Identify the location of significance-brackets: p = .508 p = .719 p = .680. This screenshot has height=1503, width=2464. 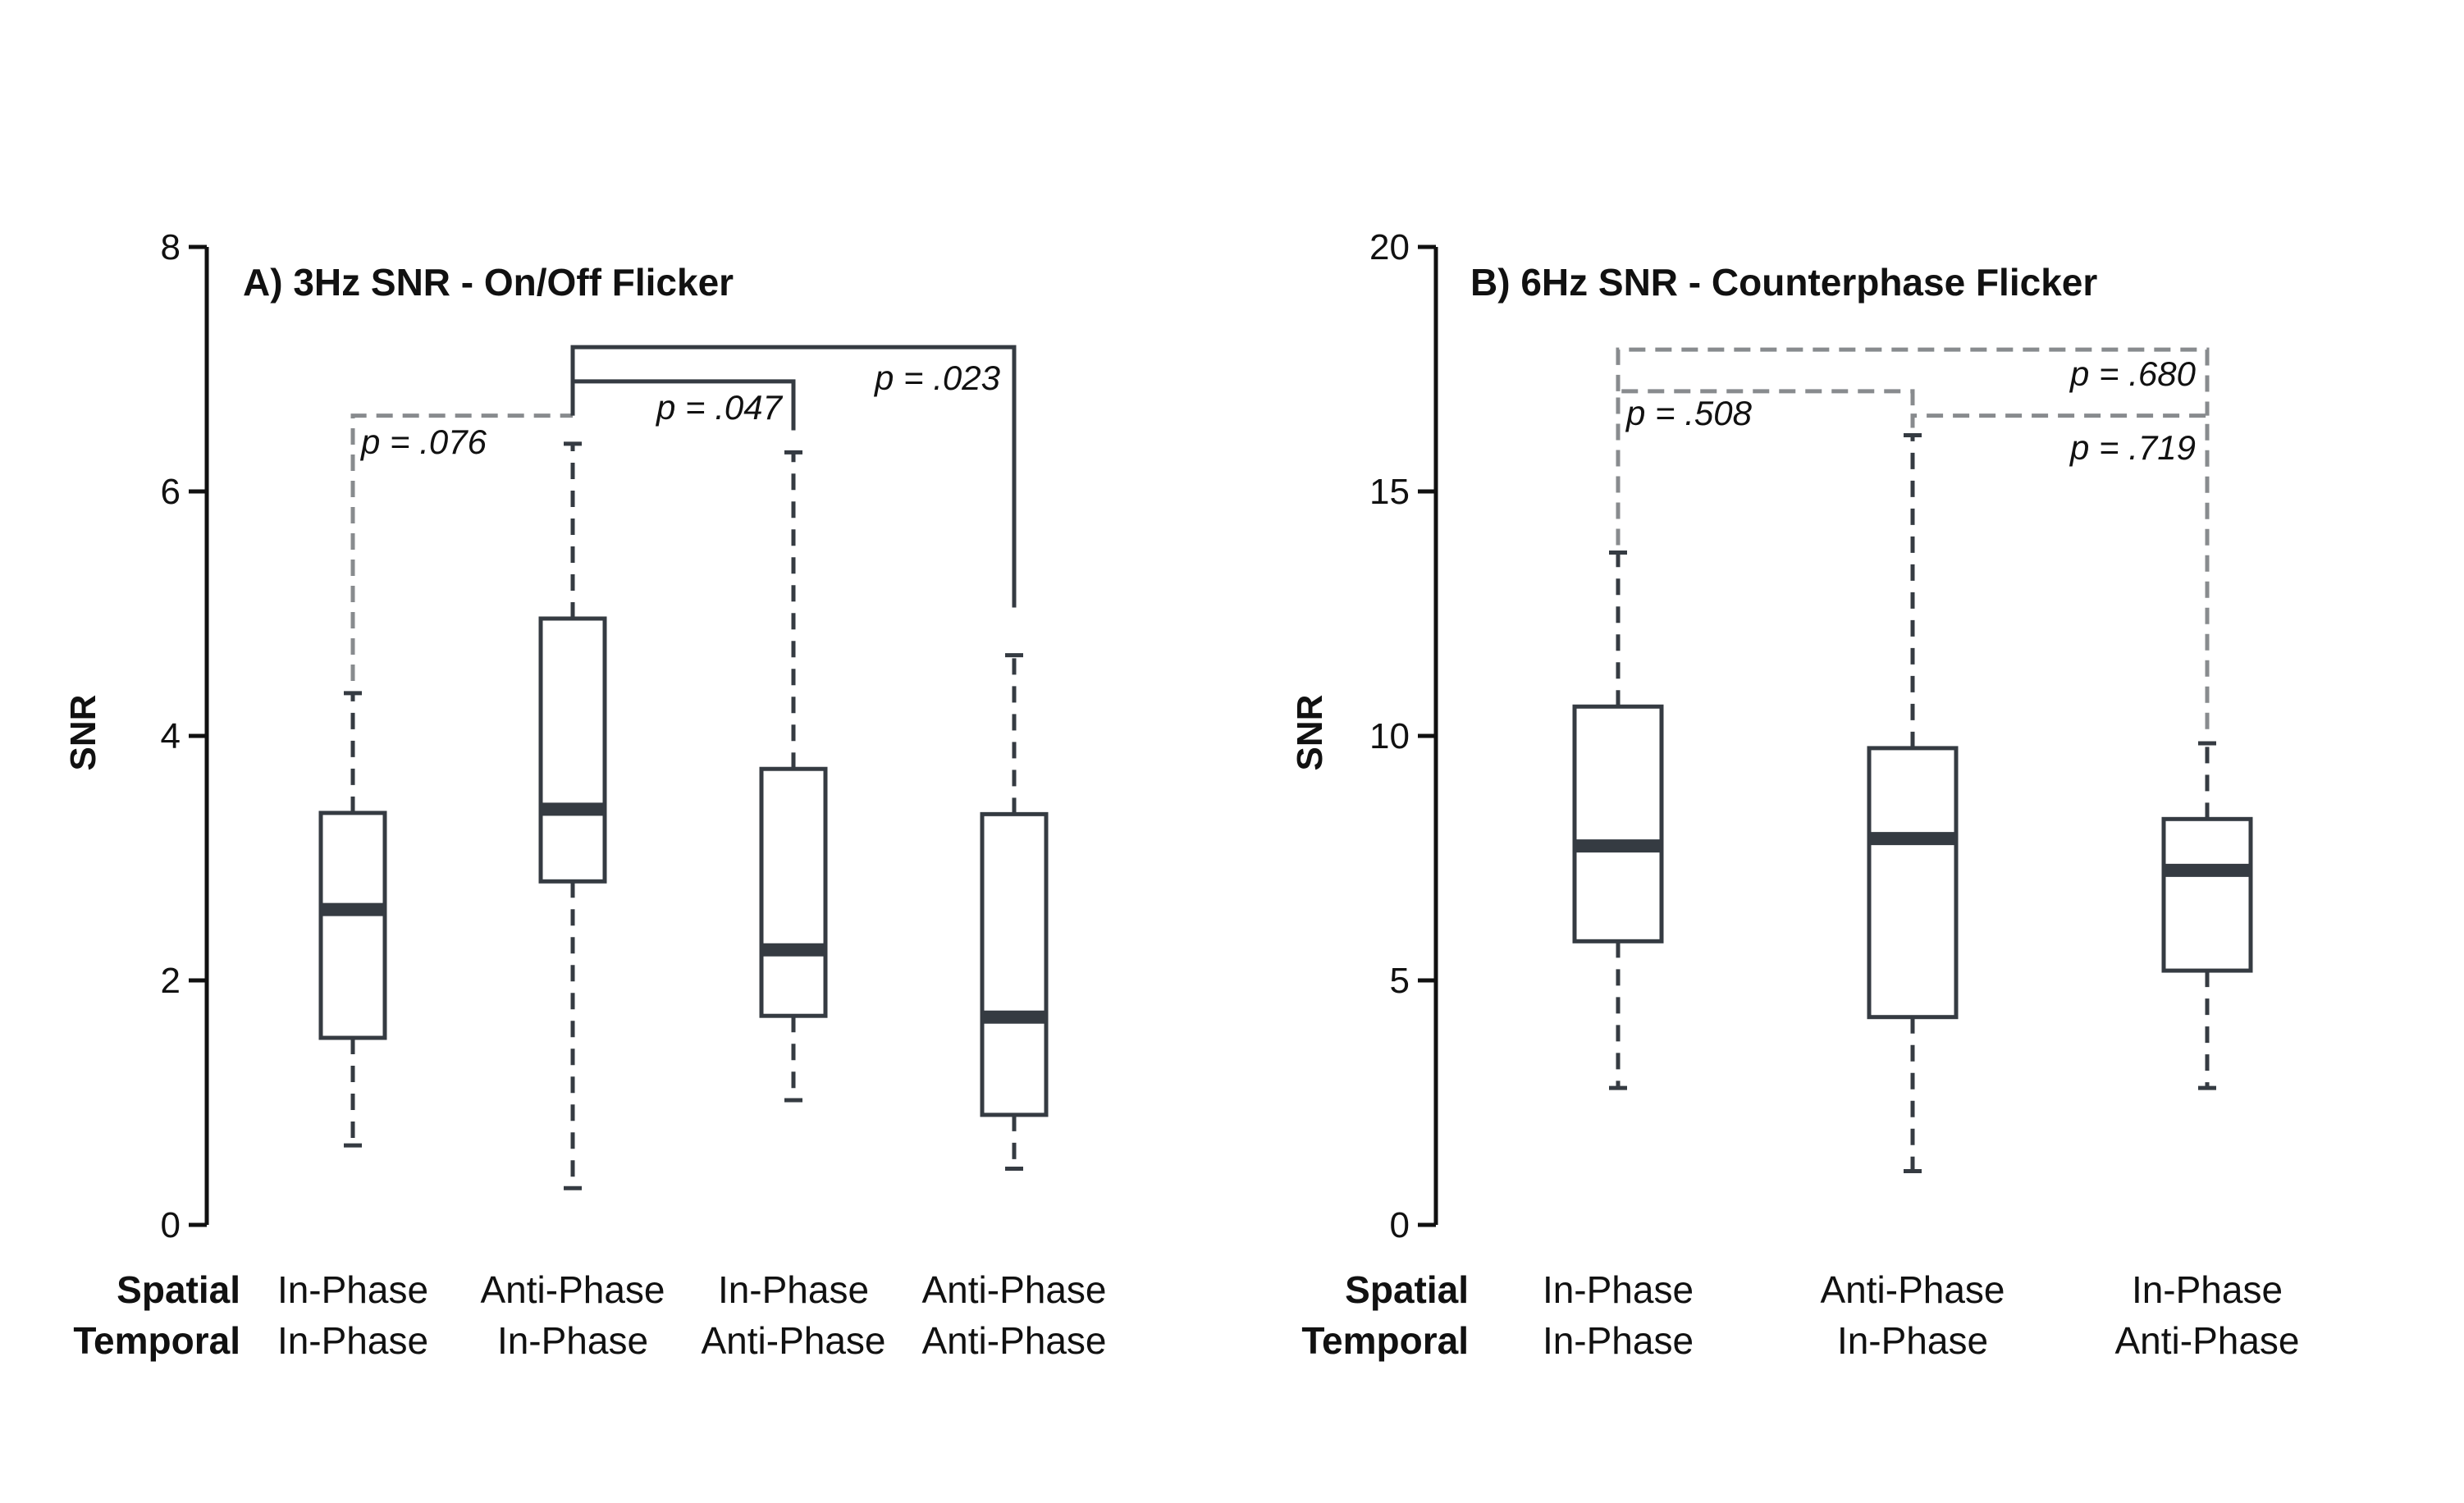
(1913, 541).